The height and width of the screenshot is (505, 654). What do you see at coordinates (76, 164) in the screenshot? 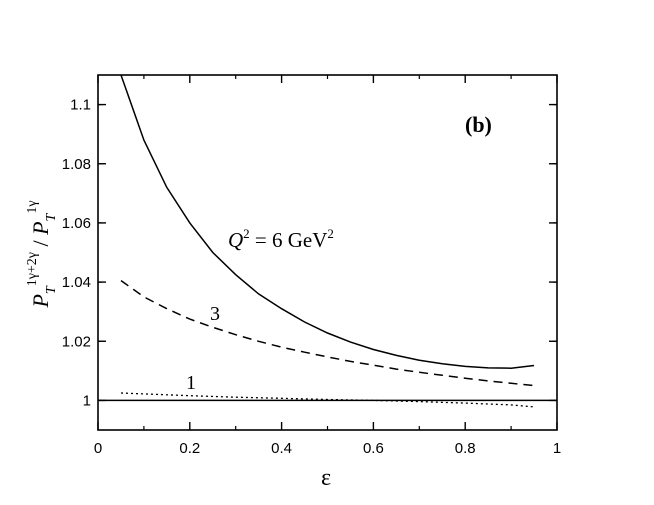
I see `y-tick-label: 1.08` at bounding box center [76, 164].